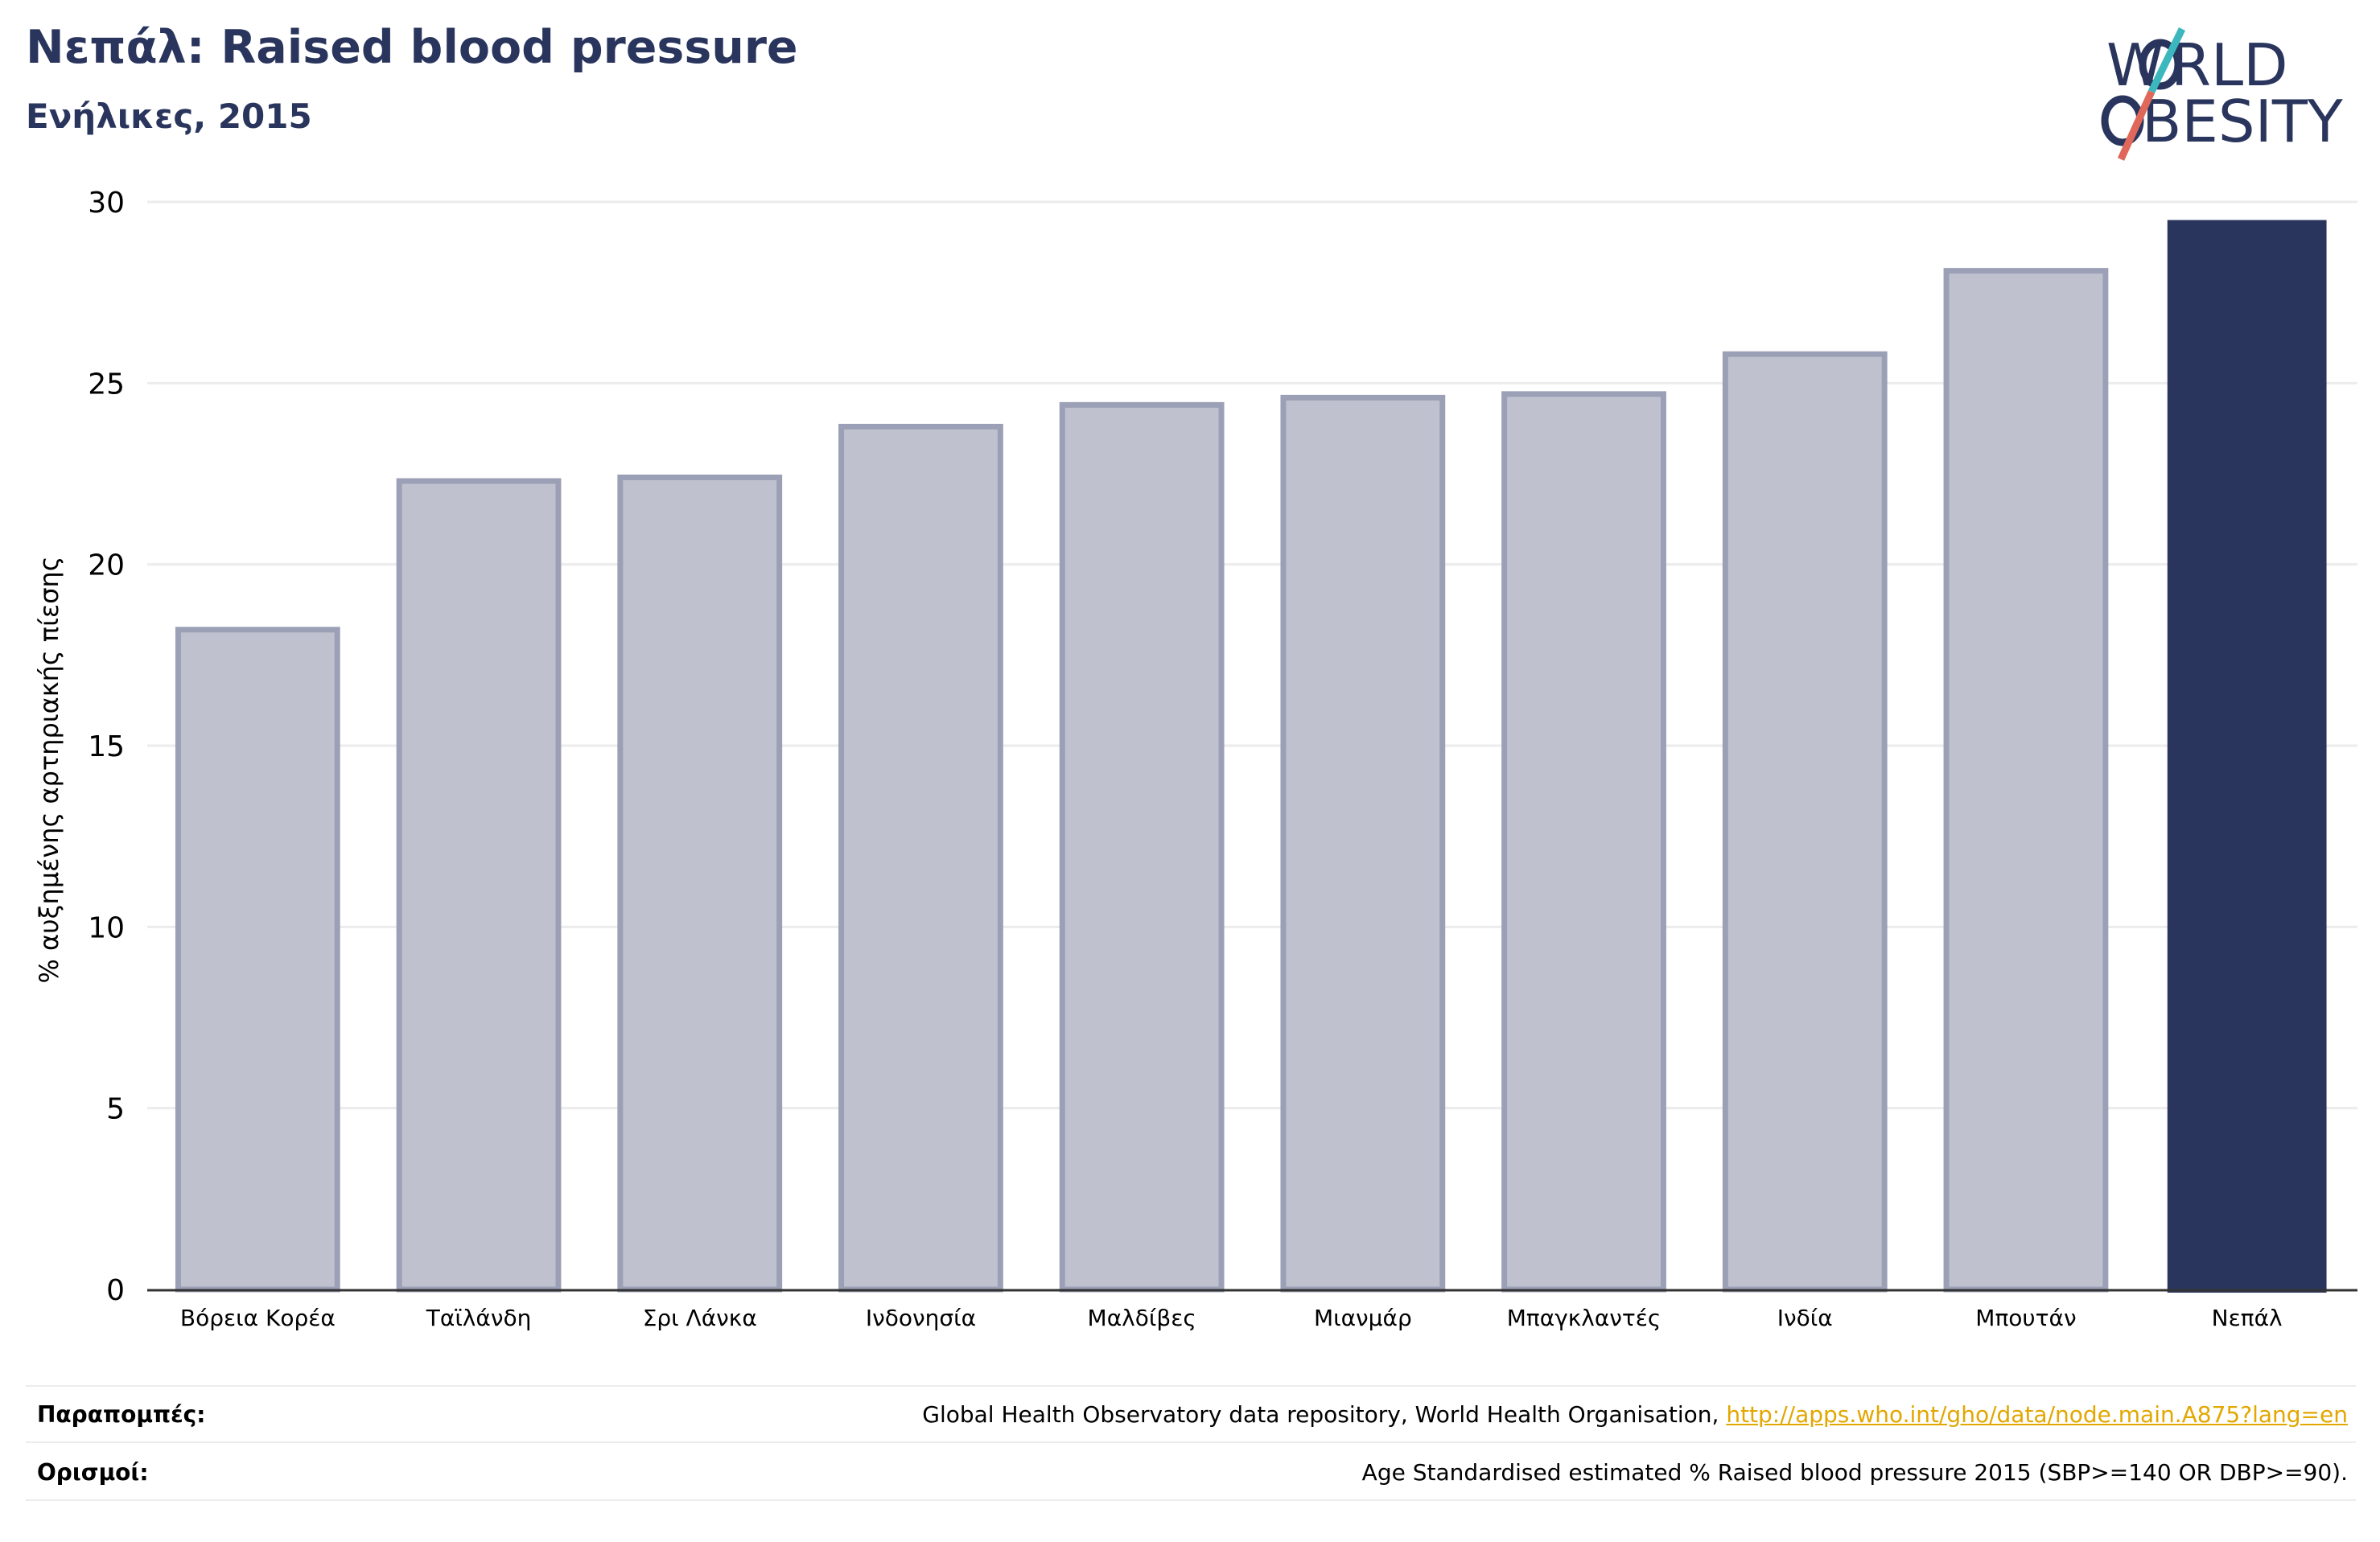 This screenshot has height=1542, width=2380. What do you see at coordinates (1142, 1318) in the screenshot?
I see `x-tick-label: Μαλδίβες` at bounding box center [1142, 1318].